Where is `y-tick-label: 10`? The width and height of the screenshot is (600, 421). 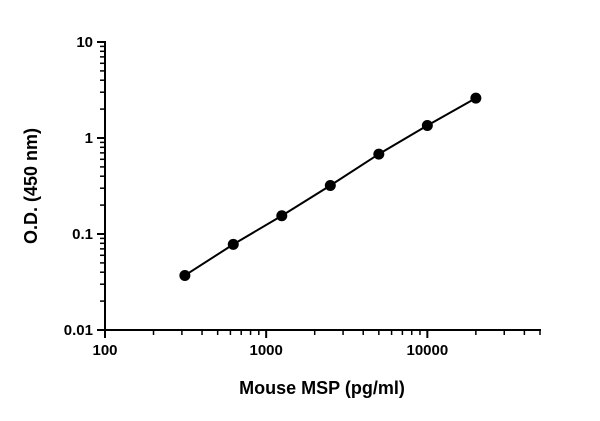
y-tick-label: 10 is located at coordinates (84, 42).